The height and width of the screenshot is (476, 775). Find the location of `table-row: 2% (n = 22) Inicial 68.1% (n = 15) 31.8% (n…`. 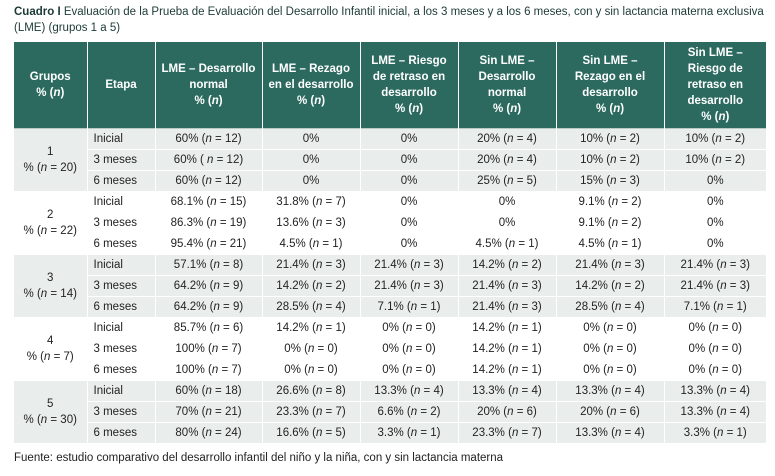

table-row: 2% (n = 22) Inicial 68.1% (n = 15) 31.8% (n… is located at coordinates (390, 223).